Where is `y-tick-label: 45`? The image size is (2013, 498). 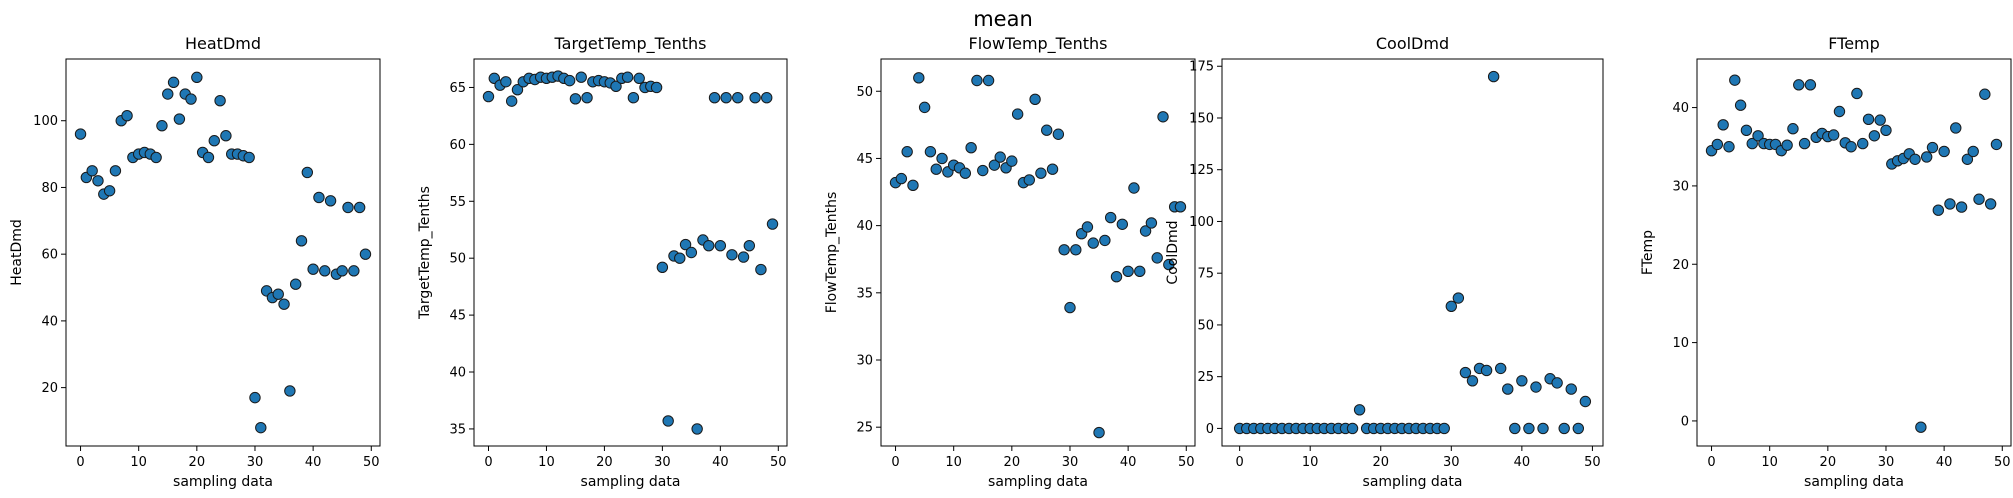 y-tick-label: 45 is located at coordinates (864, 159).